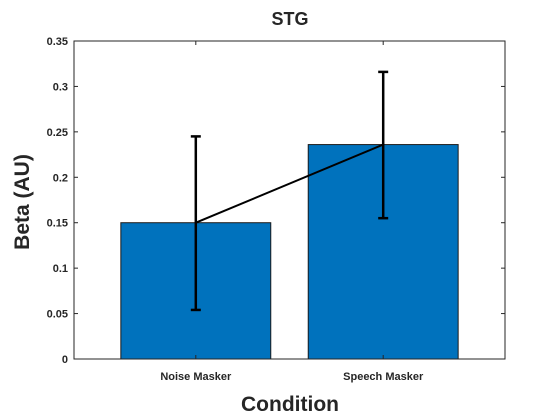 Image resolution: width=560 pixels, height=420 pixels. Describe the element at coordinates (22, 202) in the screenshot. I see `y-axis-label: Beta (AU)` at that location.